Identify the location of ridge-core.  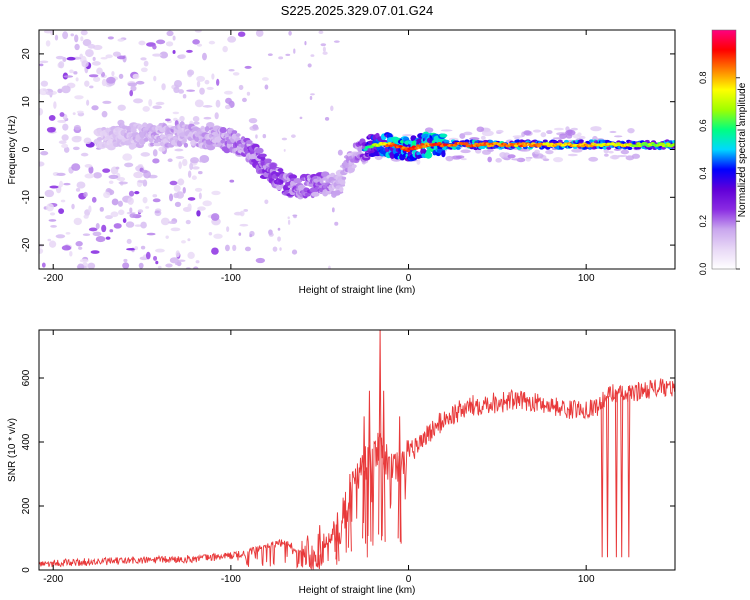
(673, 144).